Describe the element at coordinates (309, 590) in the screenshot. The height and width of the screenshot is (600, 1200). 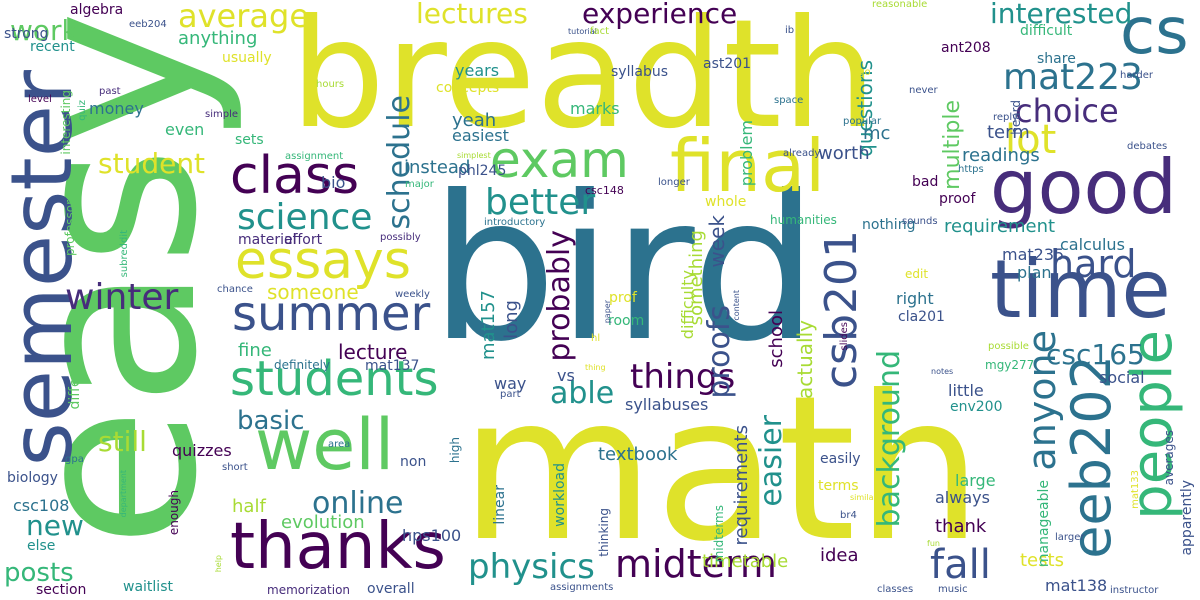
I see `word-memorization: memorization` at that location.